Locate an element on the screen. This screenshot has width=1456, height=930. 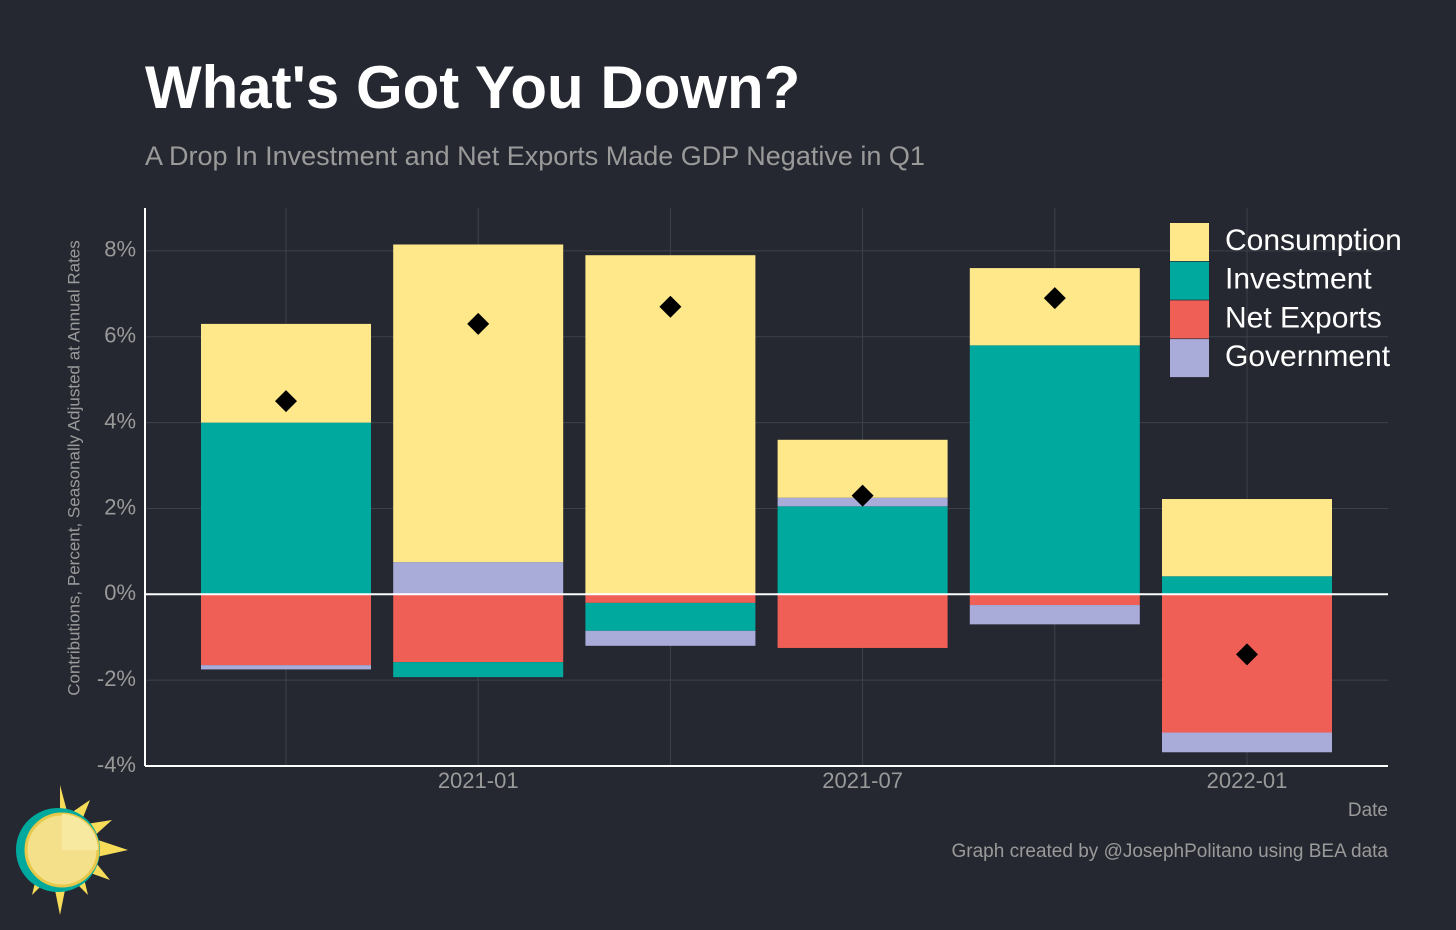
x-axis-label: Date is located at coordinates (1368, 810).